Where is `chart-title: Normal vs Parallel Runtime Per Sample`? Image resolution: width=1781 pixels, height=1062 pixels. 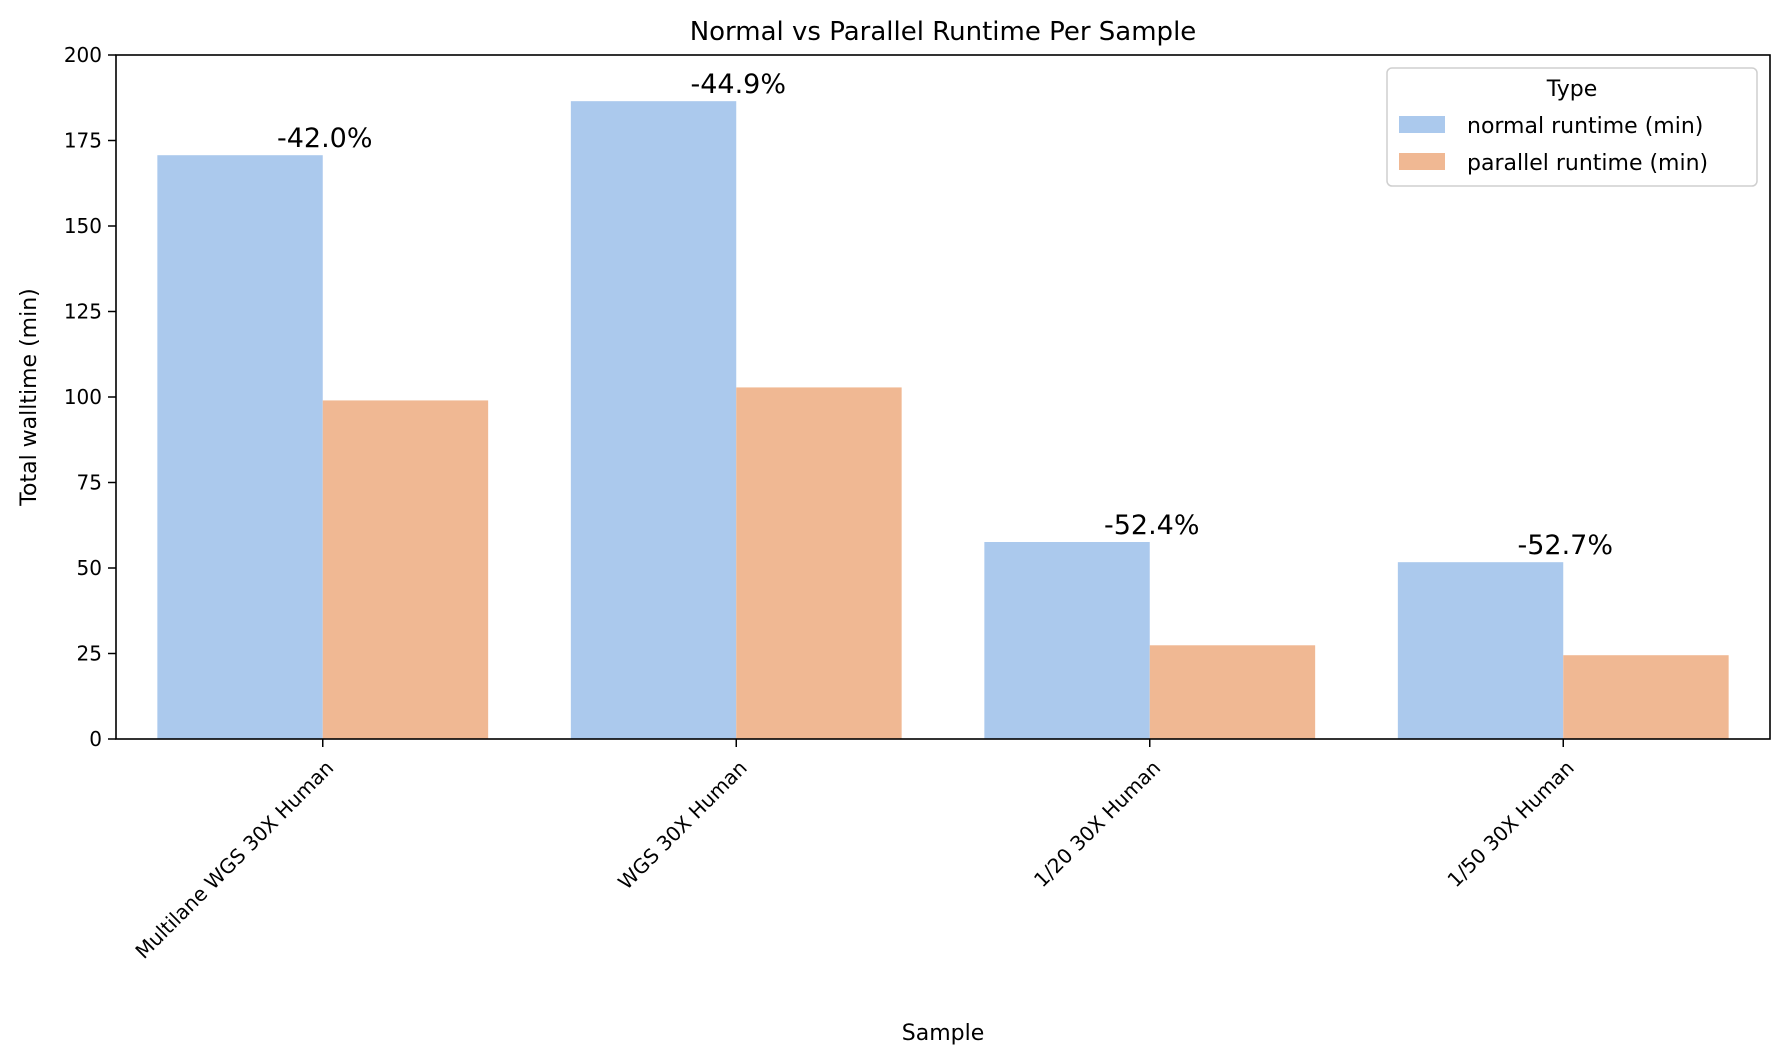
chart-title: Normal vs Parallel Runtime Per Sample is located at coordinates (943, 32).